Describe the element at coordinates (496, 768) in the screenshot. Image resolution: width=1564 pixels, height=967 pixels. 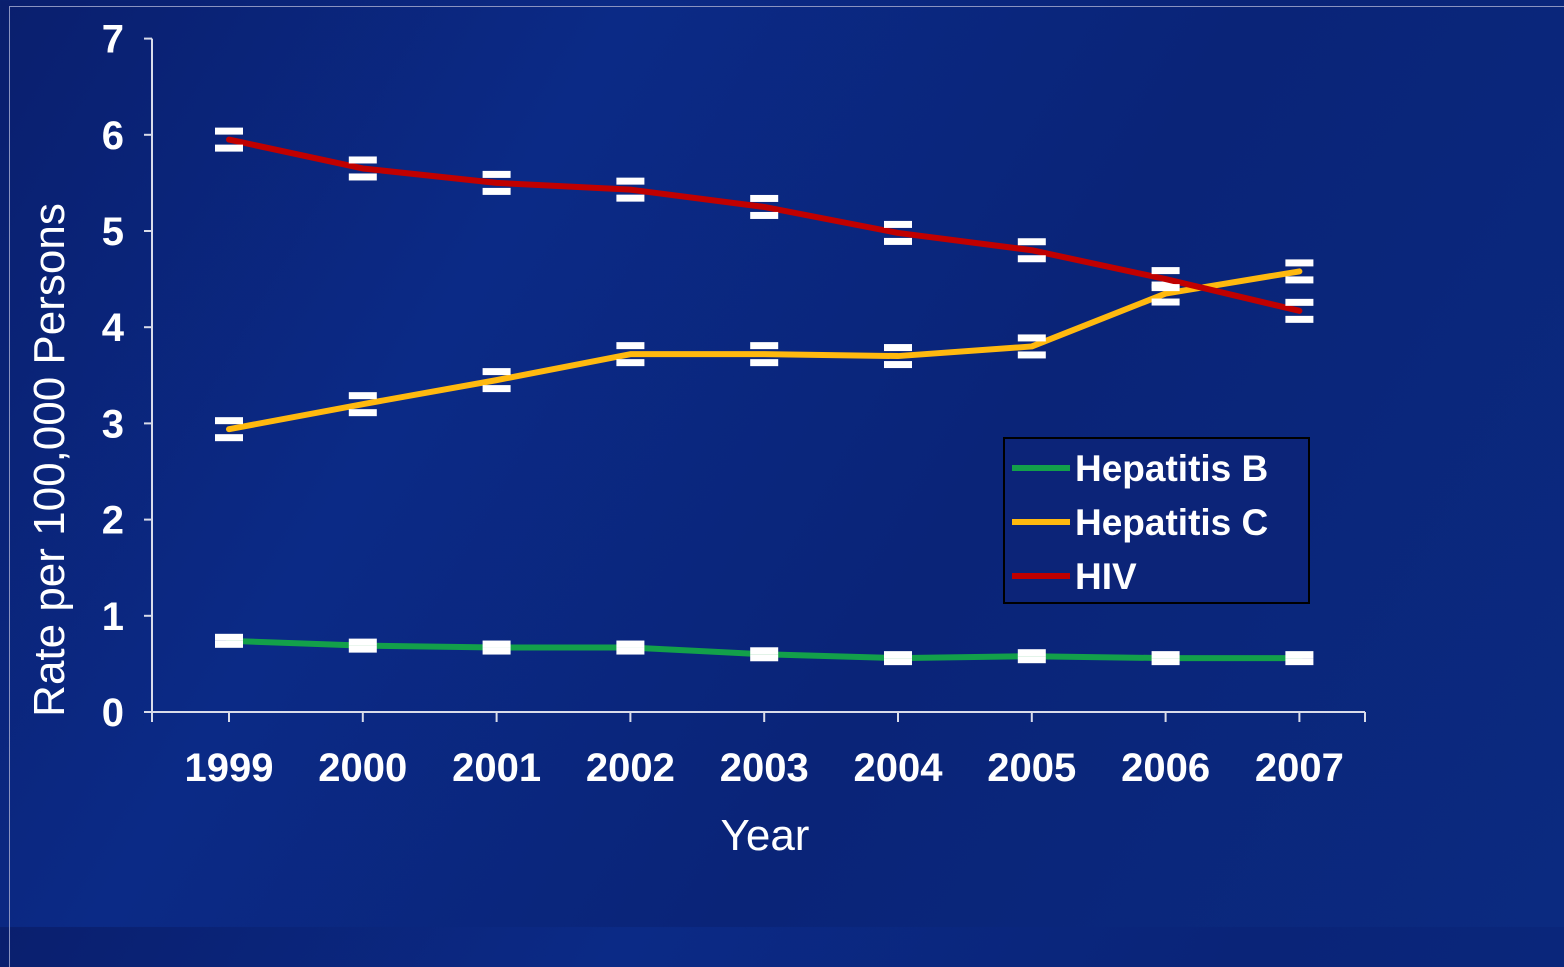
I see `x-tick-label: 2001` at that location.